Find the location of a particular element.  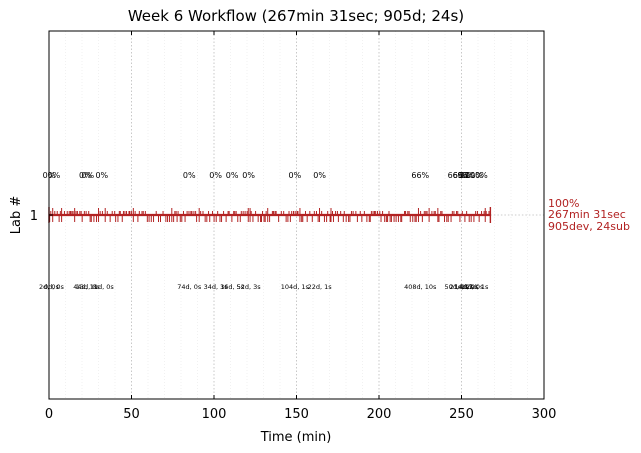

lane-status: 100% 267min 31sec 905dev, 24sub is located at coordinates (589, 215).